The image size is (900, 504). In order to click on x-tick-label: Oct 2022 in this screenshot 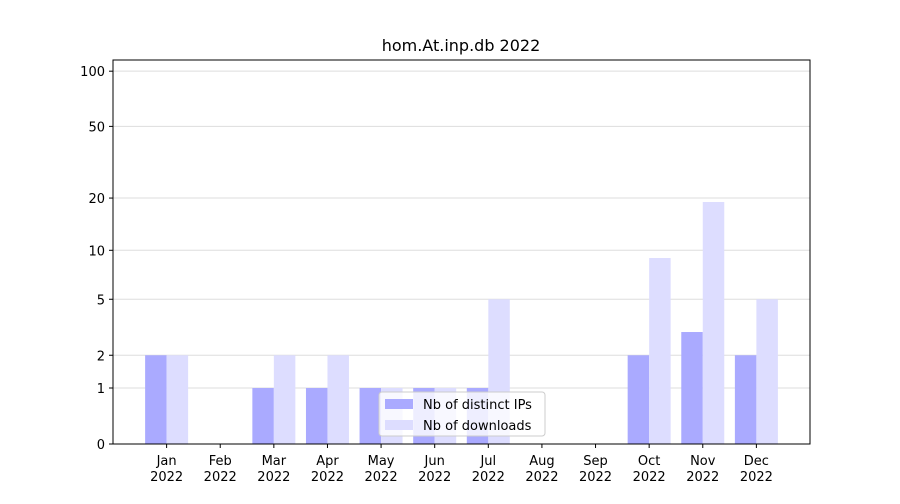, I will do `click(649, 469)`.